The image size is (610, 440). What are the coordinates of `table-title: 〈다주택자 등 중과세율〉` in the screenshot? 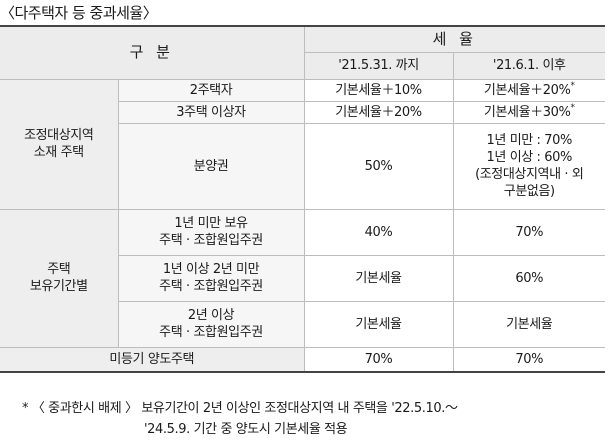 It's located at (79, 13).